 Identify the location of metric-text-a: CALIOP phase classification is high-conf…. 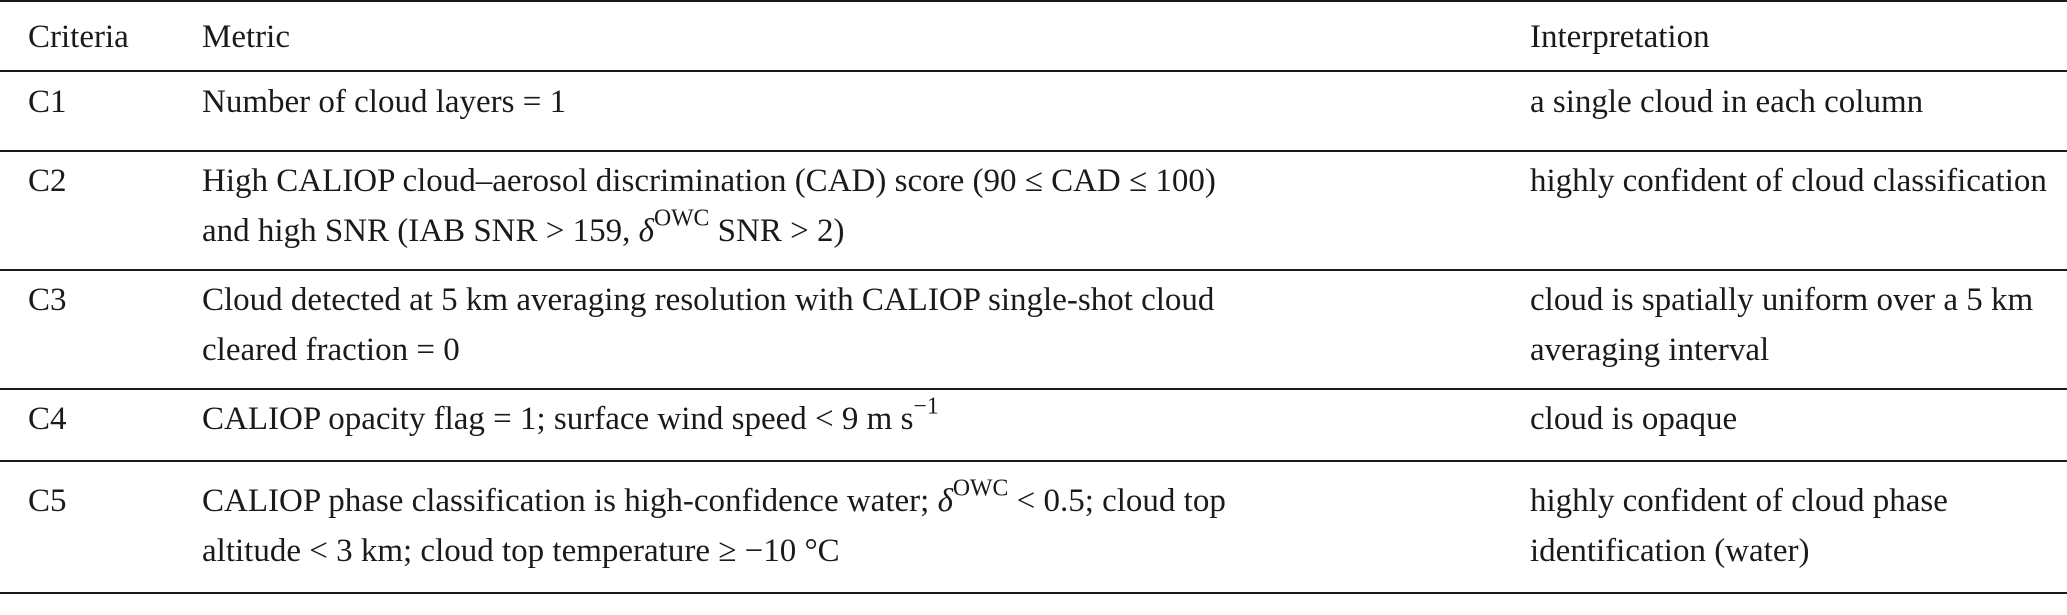
(570, 501).